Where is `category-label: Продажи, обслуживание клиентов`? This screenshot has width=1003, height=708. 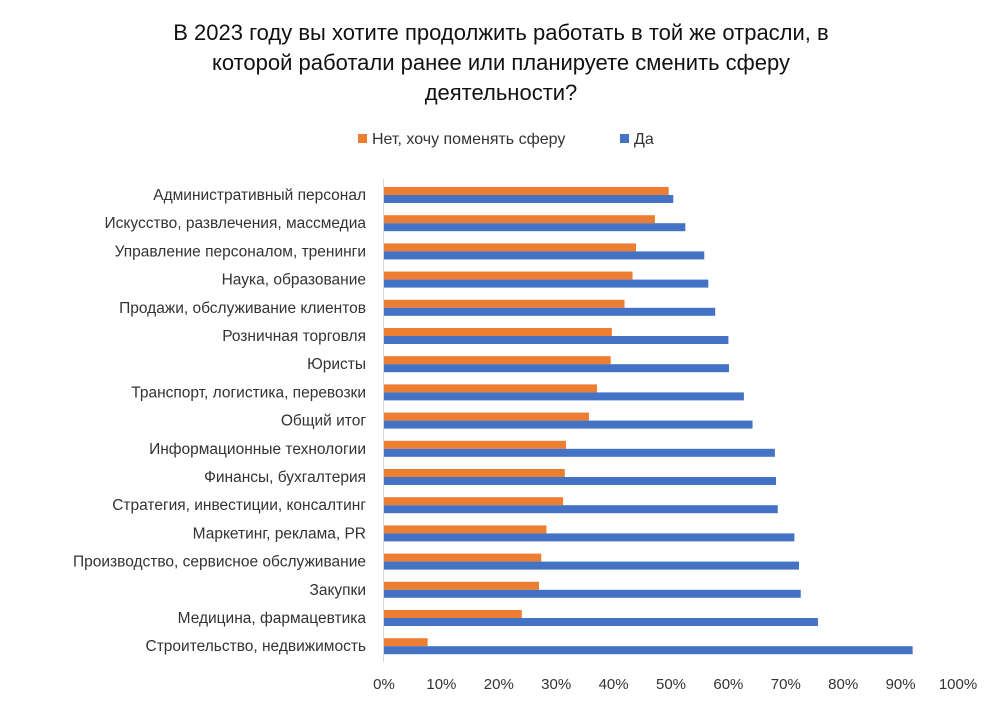 category-label: Продажи, обслуживание клиентов is located at coordinates (242, 308).